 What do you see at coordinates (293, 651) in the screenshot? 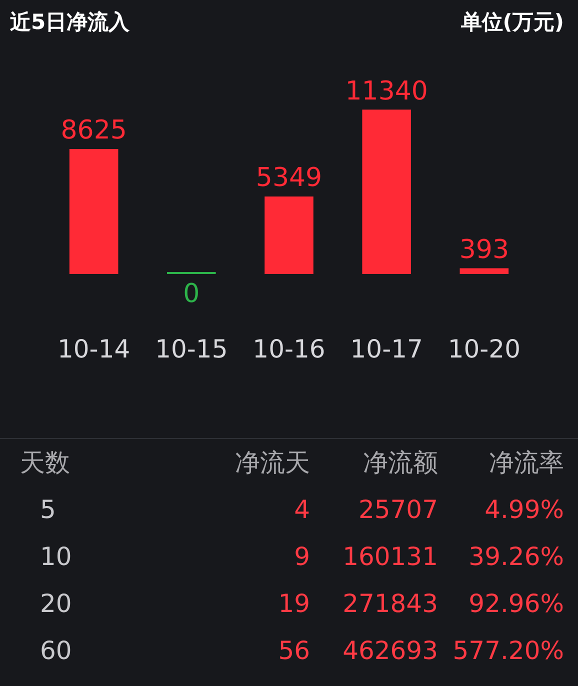
I see `text: 56` at bounding box center [293, 651].